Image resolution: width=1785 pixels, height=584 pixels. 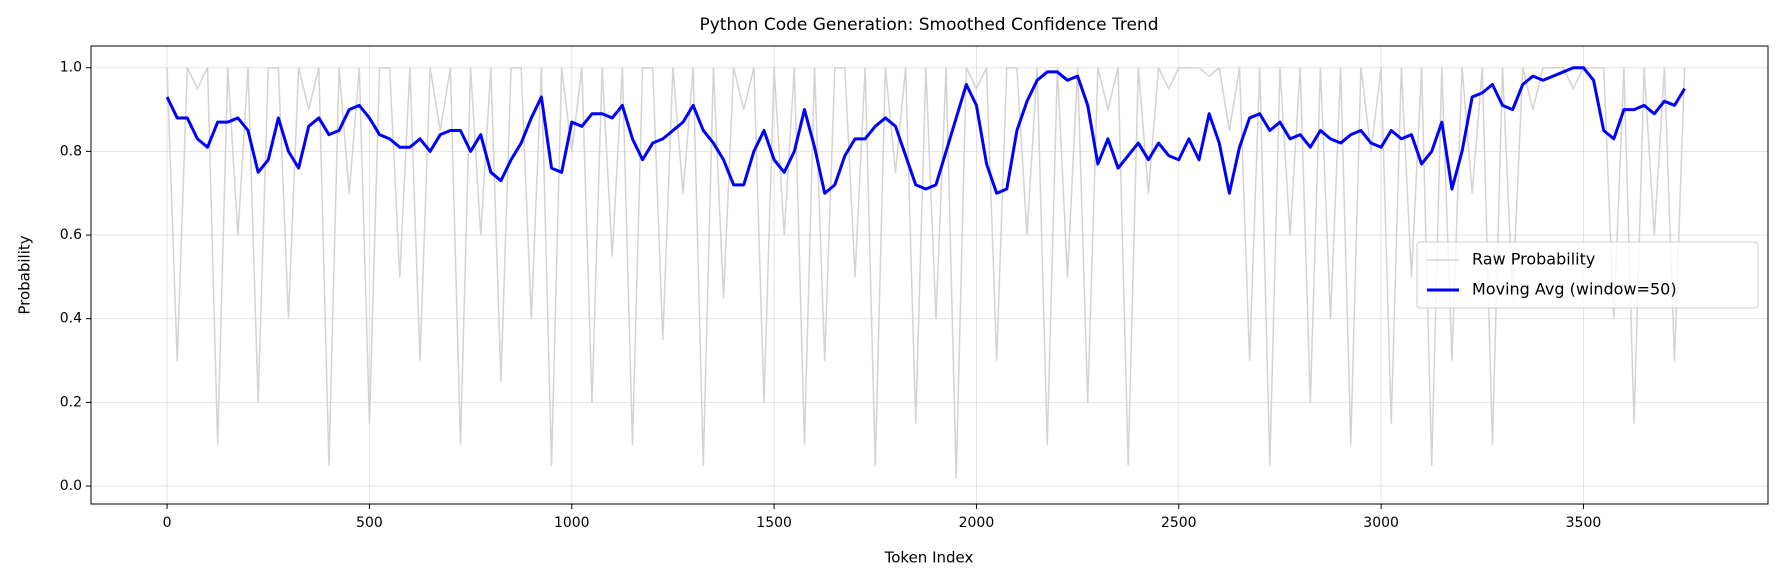 What do you see at coordinates (1179, 523) in the screenshot?
I see `x-tick-label: 2500` at bounding box center [1179, 523].